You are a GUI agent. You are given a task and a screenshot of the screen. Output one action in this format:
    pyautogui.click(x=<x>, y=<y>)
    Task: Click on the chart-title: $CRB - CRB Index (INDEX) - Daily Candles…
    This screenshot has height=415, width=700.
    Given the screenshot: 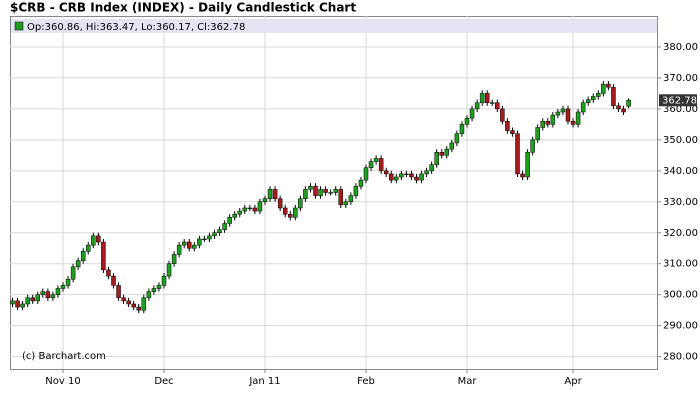 What is the action you would take?
    pyautogui.click(x=183, y=8)
    